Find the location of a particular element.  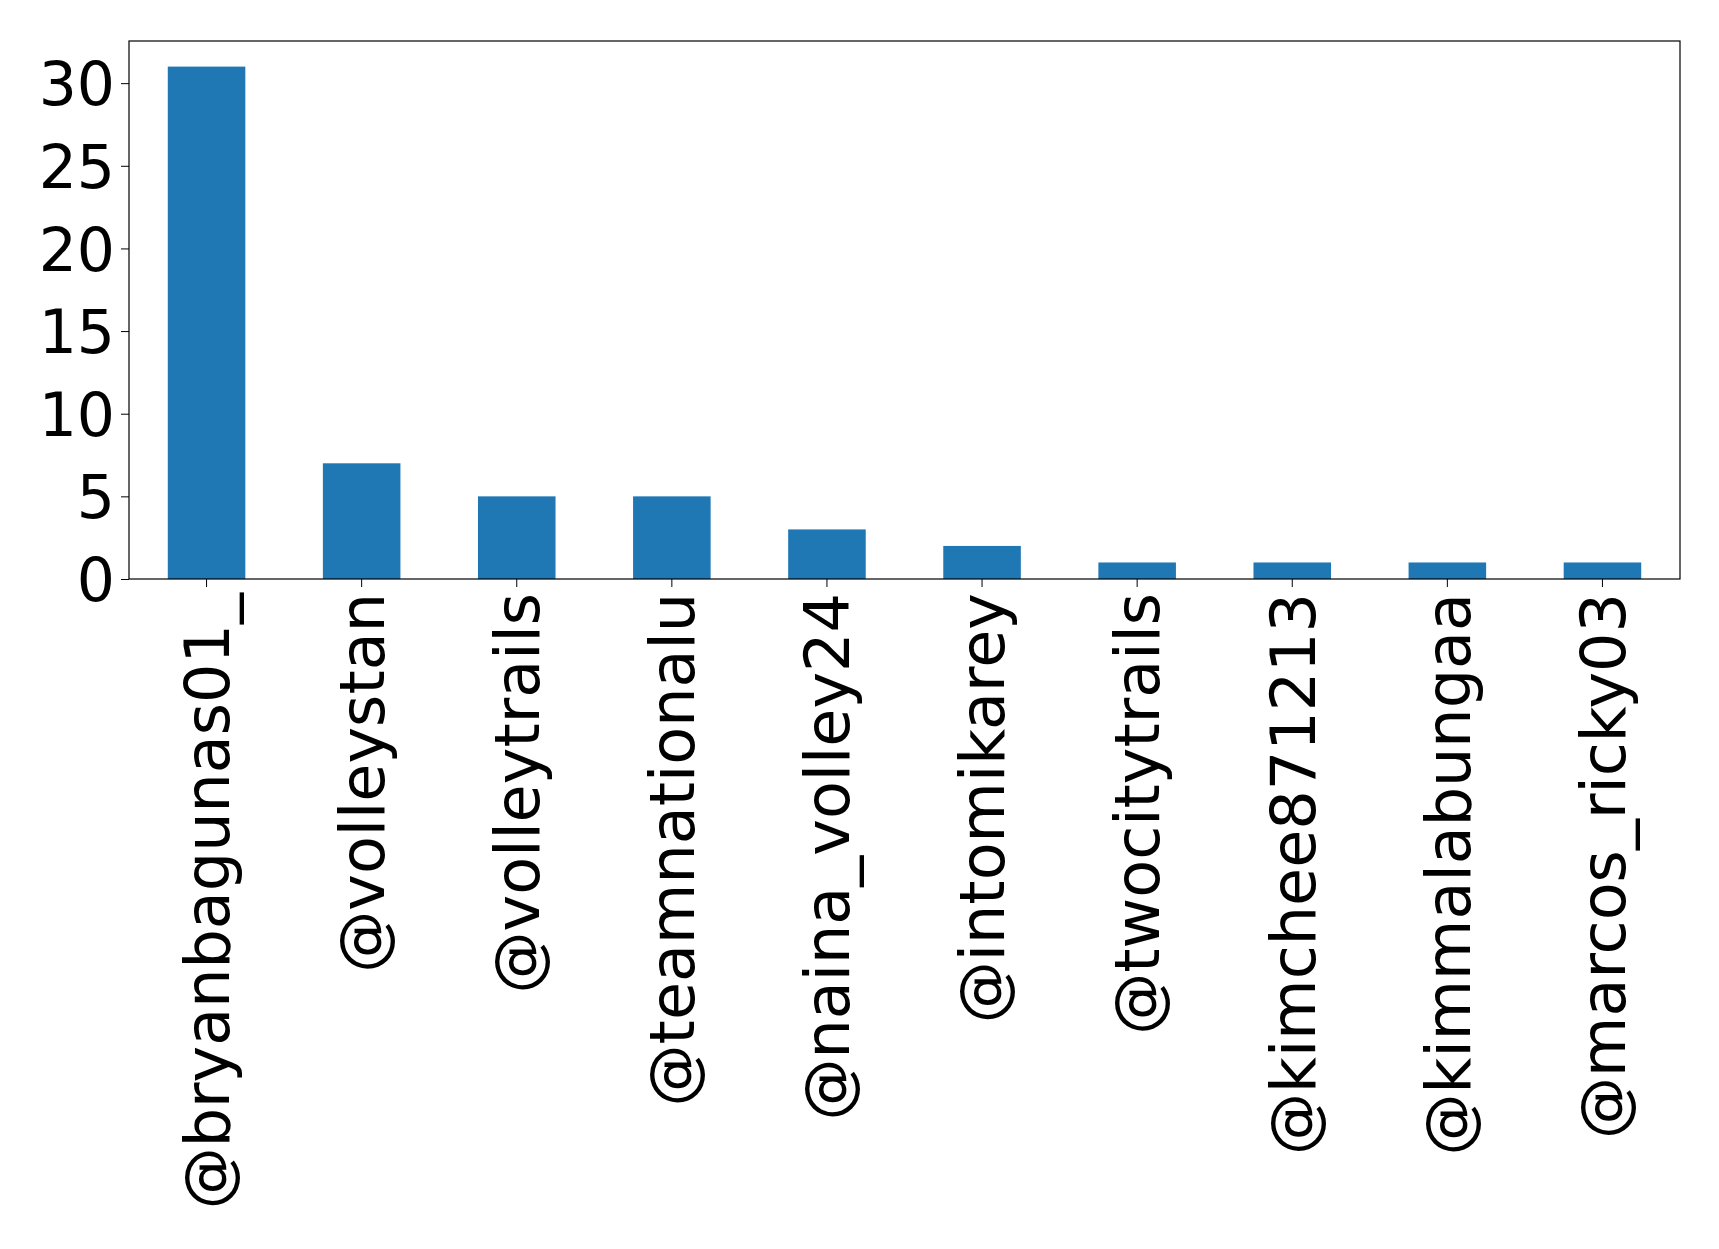

x-tick-label: @naina_volley24 is located at coordinates (828, 857).